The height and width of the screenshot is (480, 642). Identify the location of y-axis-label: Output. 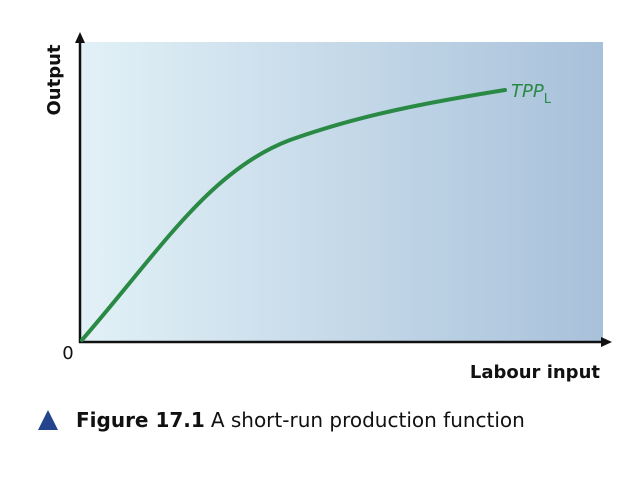
(54, 79).